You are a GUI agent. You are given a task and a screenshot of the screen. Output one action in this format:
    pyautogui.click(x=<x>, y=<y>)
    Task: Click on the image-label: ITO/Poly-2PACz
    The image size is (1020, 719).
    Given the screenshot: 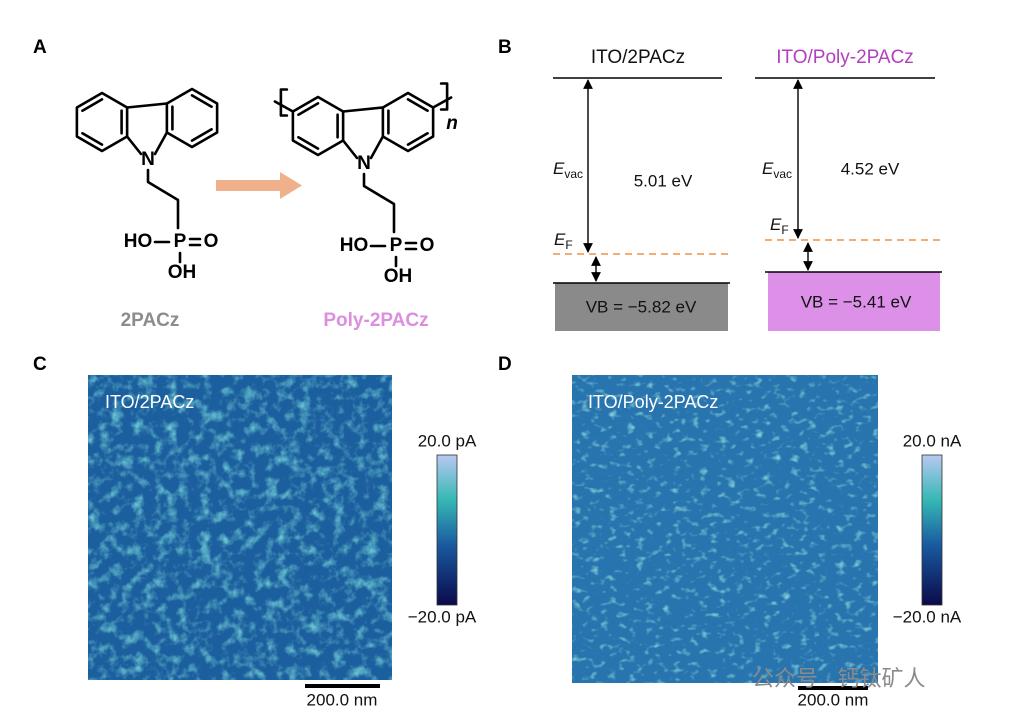 What is the action you would take?
    pyautogui.click(x=653, y=402)
    